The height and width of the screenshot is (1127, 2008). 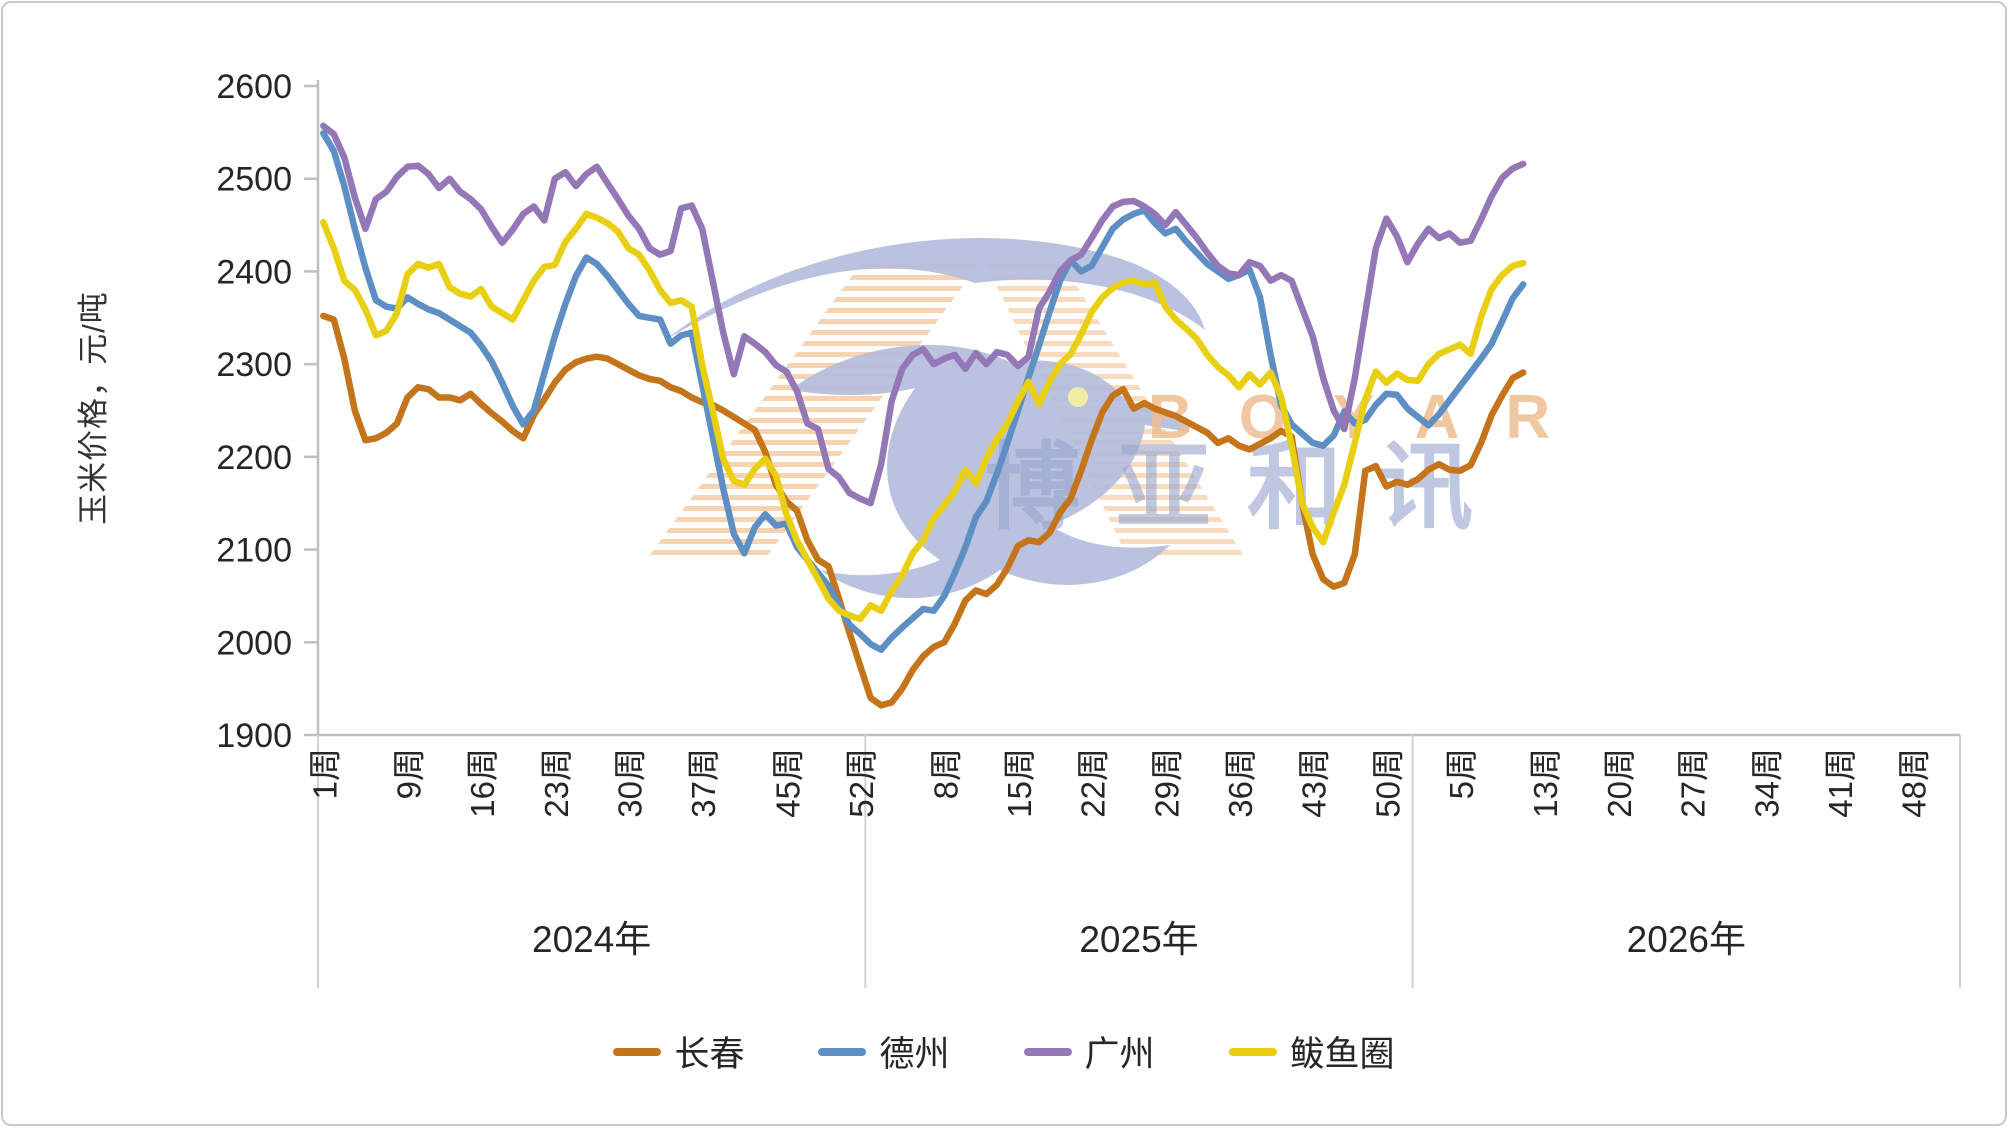 I want to click on legend-item-广州: 广州, so click(x=1089, y=1051).